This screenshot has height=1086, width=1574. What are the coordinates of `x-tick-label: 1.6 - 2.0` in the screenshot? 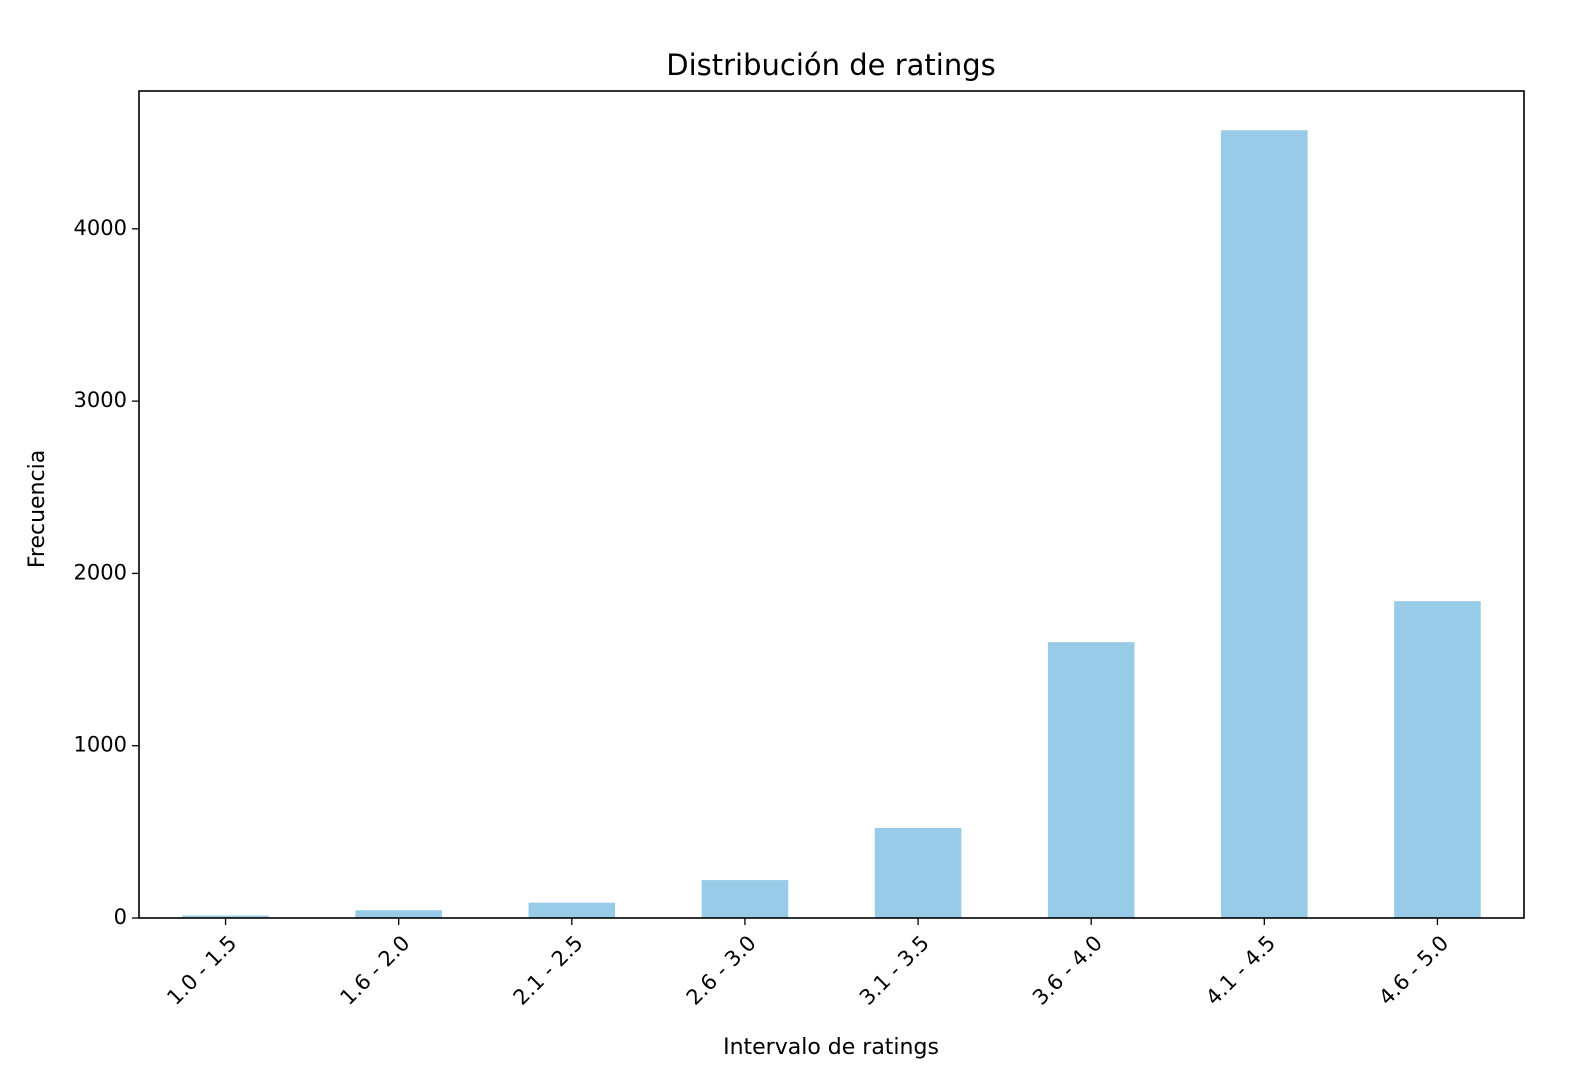 It's located at (374, 970).